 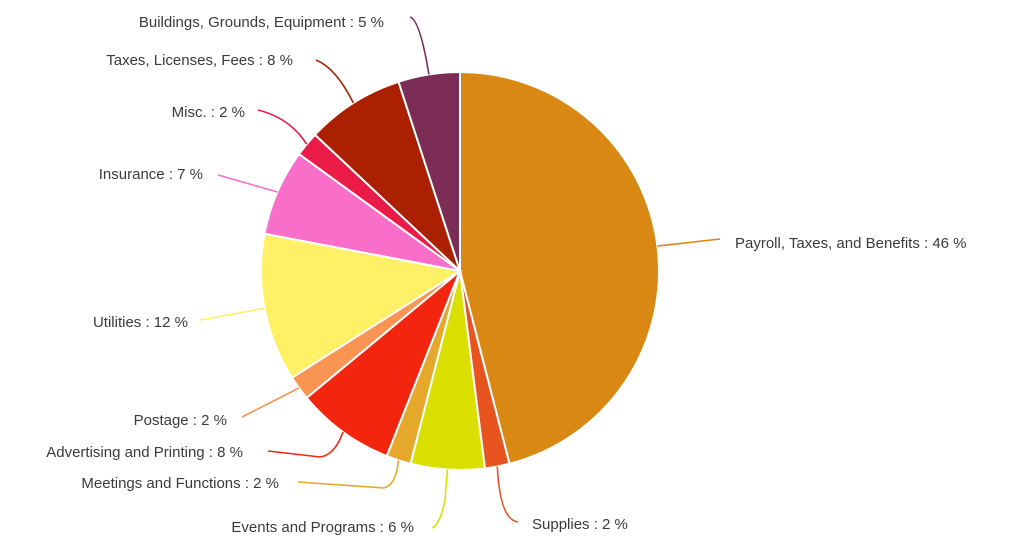 I want to click on pie-slice-payroll-taxes-and-benefits, so click(x=559, y=267).